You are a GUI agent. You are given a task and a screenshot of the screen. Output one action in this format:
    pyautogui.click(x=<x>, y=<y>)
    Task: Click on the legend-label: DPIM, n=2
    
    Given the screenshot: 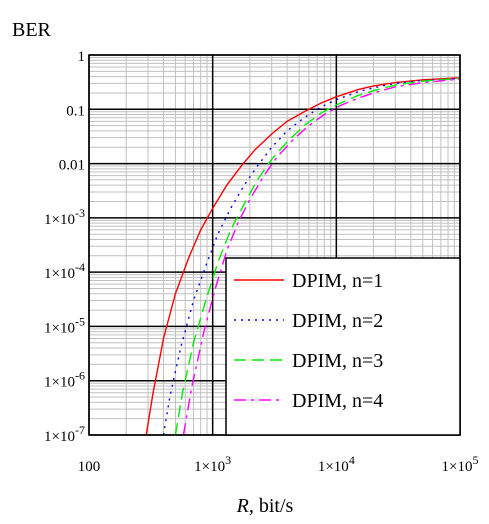 What is the action you would take?
    pyautogui.click(x=337, y=321)
    